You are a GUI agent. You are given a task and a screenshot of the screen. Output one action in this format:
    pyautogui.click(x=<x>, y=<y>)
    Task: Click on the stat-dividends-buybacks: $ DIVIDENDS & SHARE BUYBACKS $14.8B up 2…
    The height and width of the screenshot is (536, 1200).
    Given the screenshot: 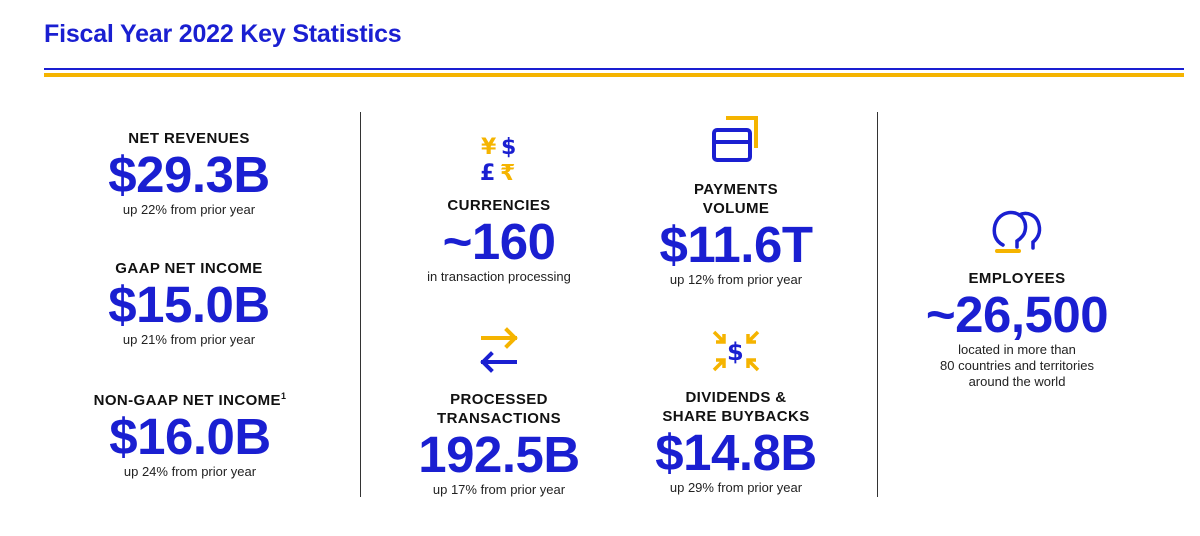 What is the action you would take?
    pyautogui.click(x=736, y=411)
    